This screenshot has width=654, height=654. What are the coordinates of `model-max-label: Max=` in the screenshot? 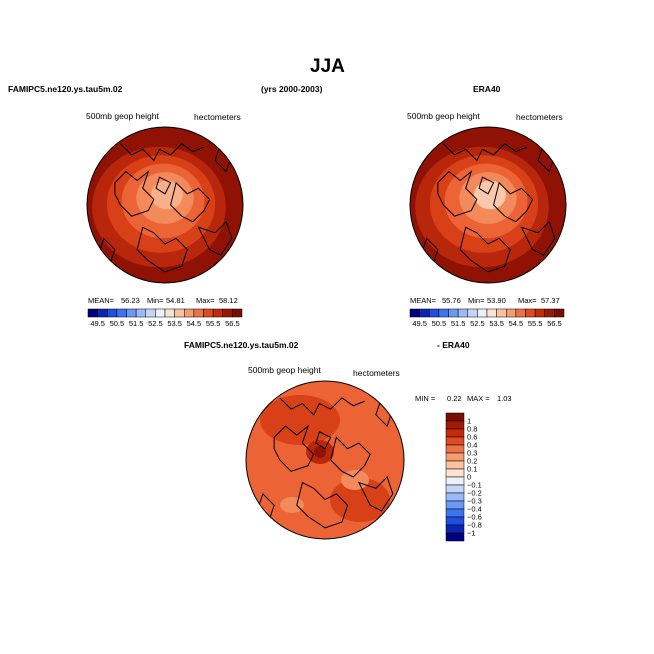 It's located at (205, 300).